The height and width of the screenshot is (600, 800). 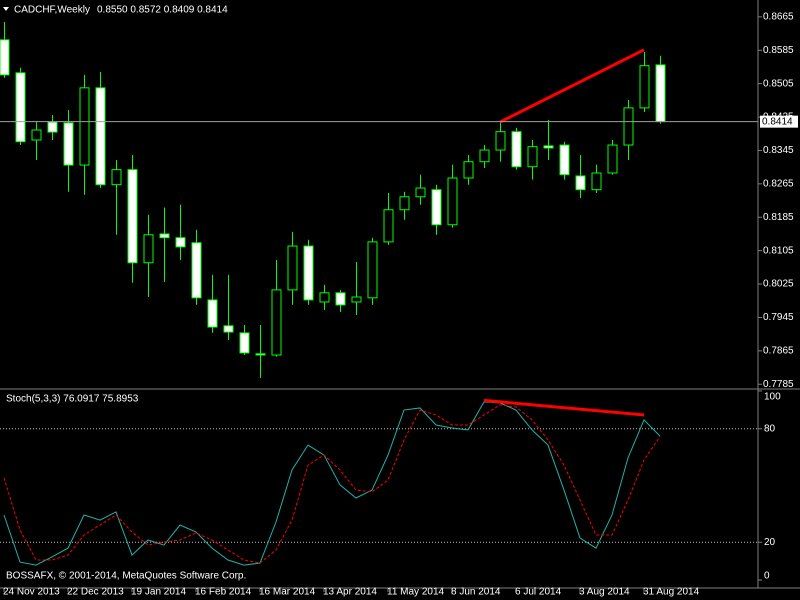 I want to click on x-tick-label: 3 Aug 2014, so click(x=604, y=592).